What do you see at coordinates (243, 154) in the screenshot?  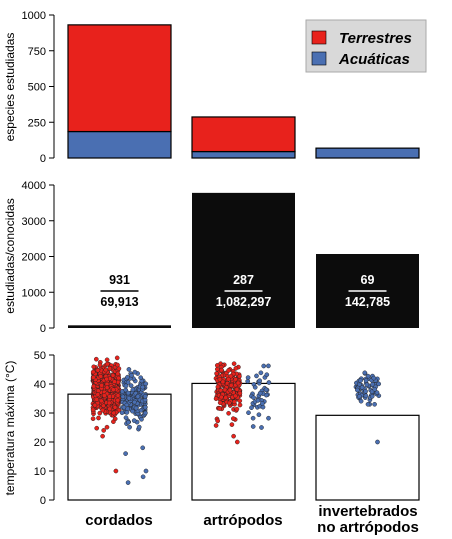 I see `bar-aquatic-artropodos` at bounding box center [243, 154].